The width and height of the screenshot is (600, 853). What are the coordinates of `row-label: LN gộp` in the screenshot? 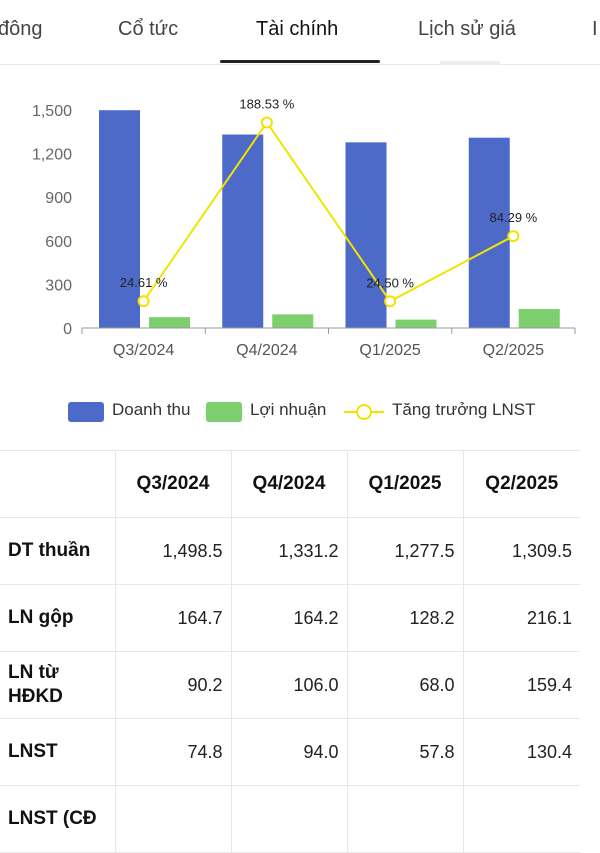 It's located at (58, 618).